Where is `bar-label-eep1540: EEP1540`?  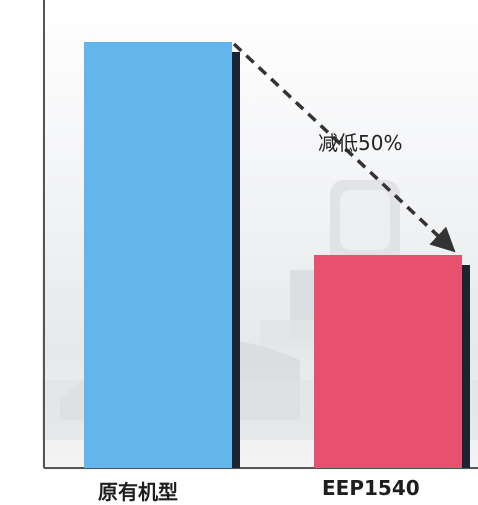 bar-label-eep1540: EEP1540 is located at coordinates (371, 488).